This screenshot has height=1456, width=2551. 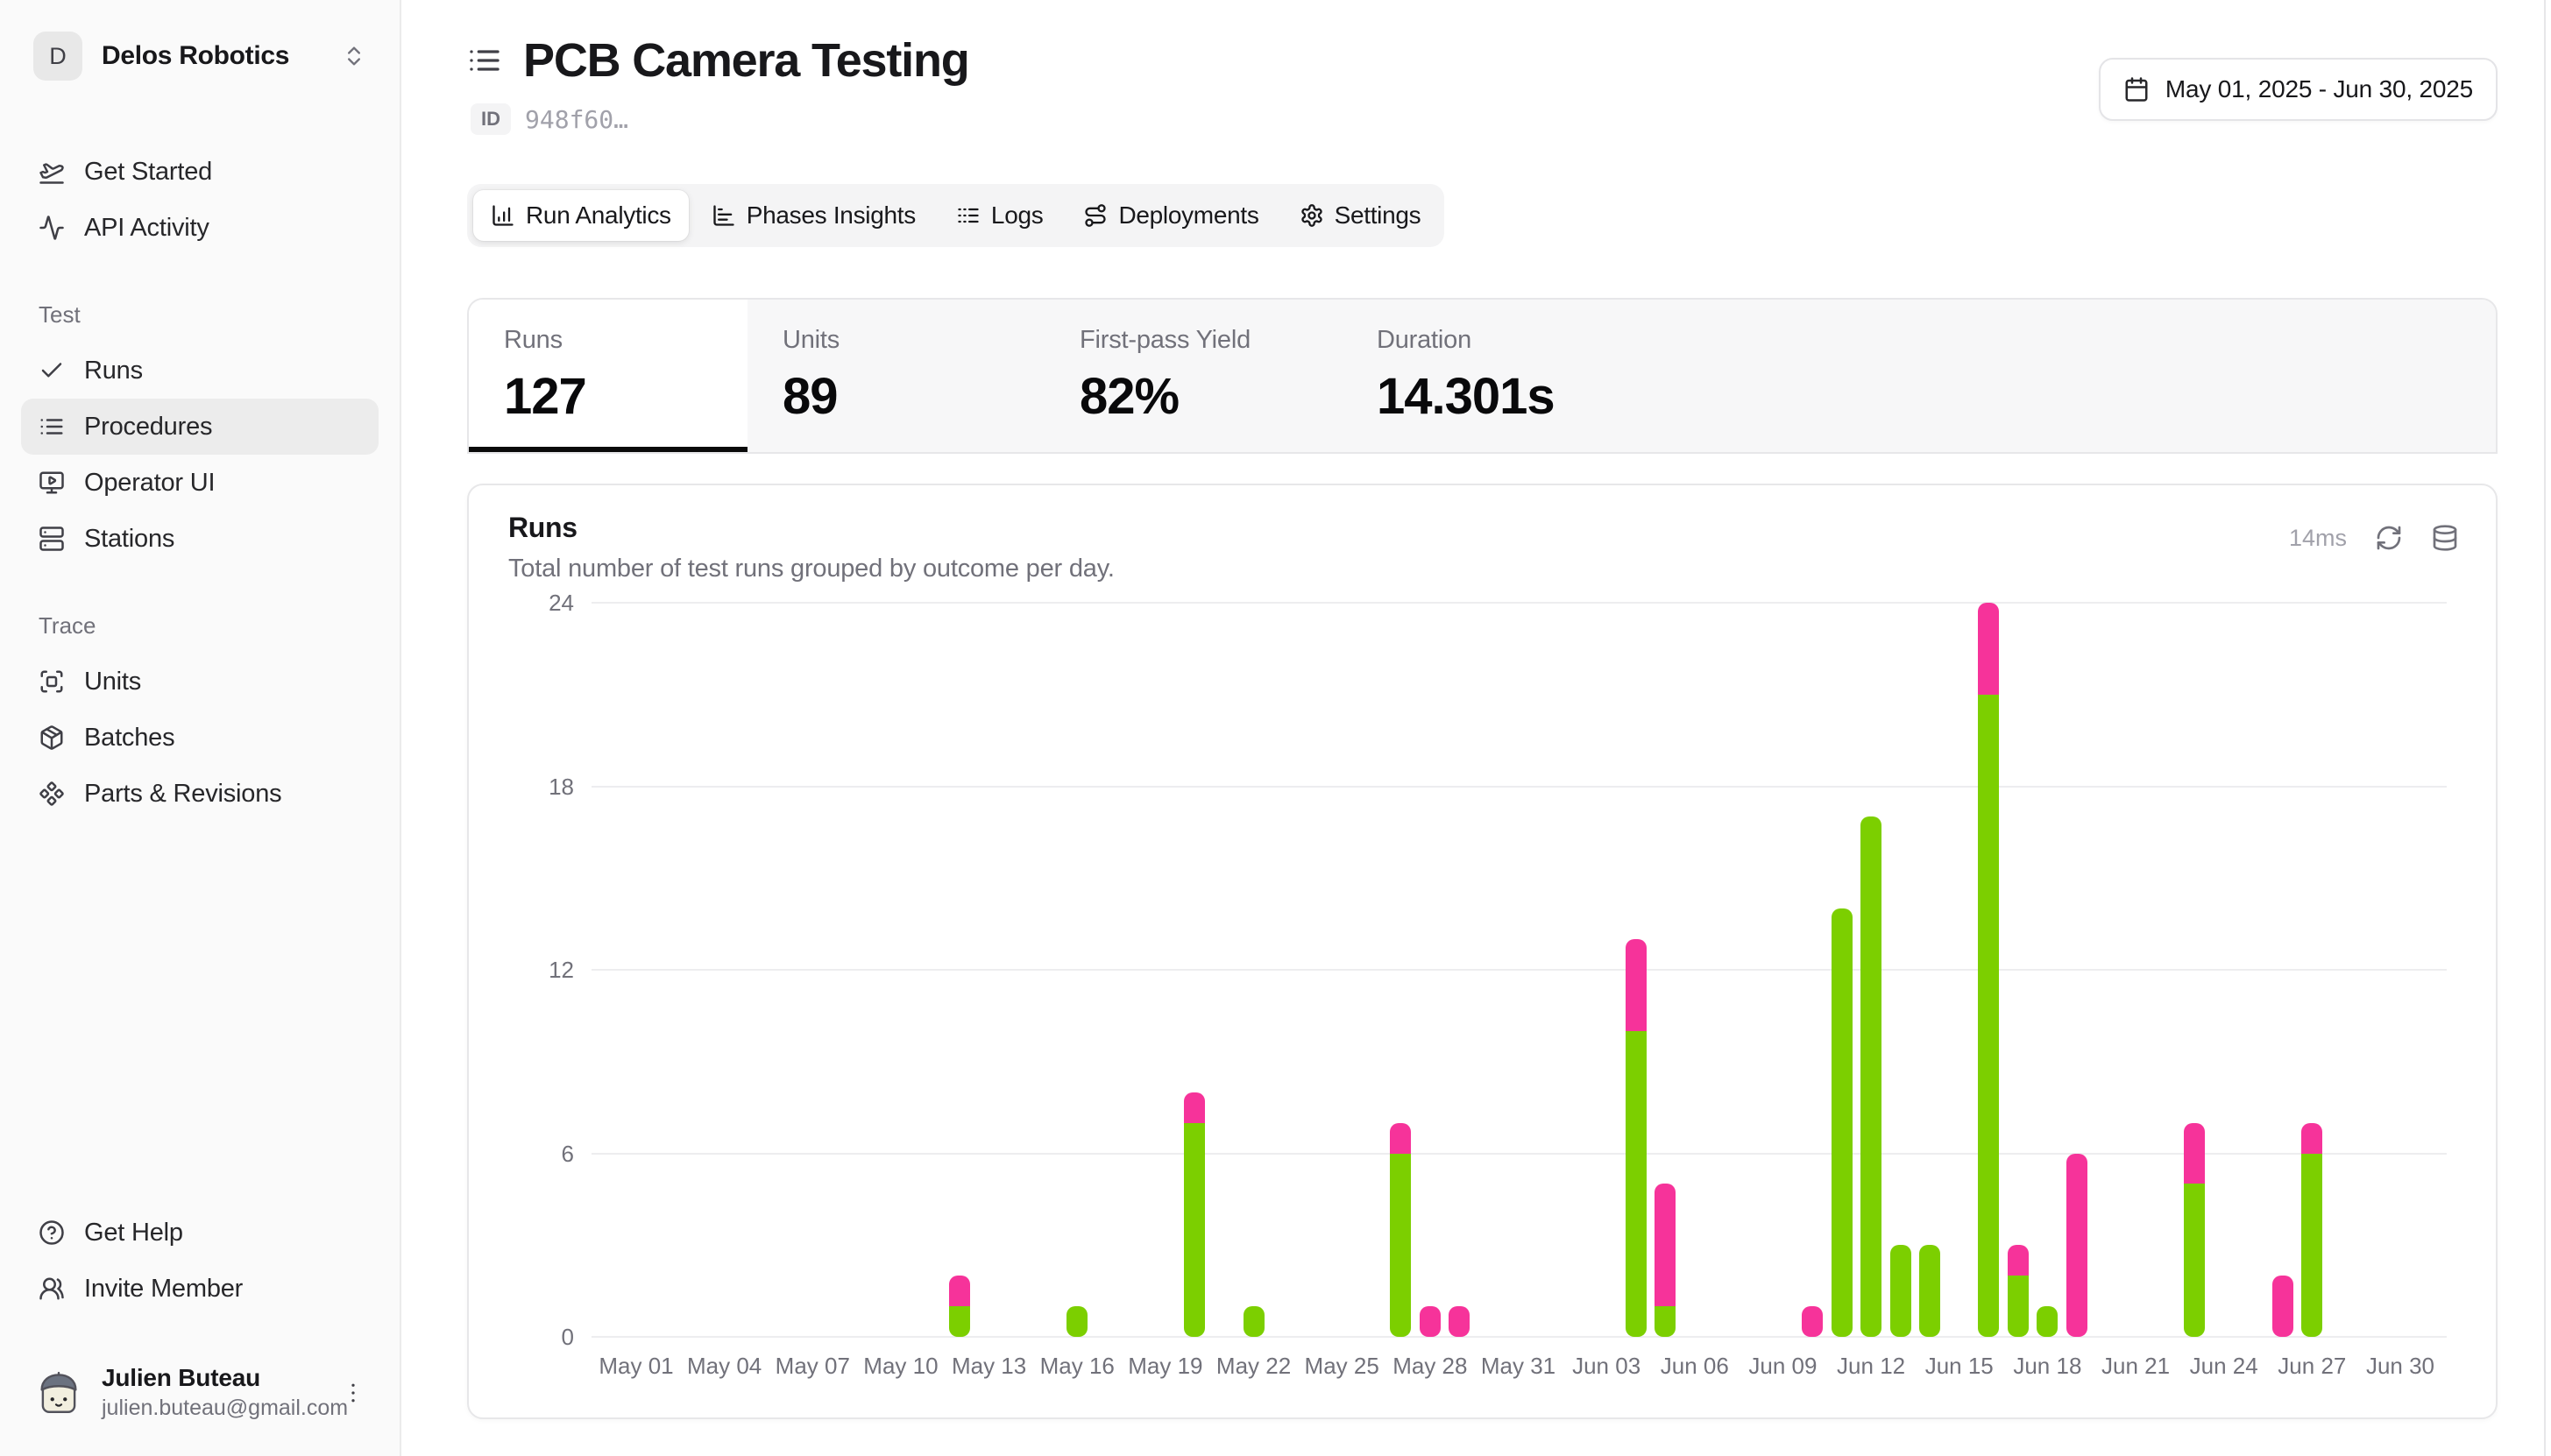 What do you see at coordinates (896, 376) in the screenshot?
I see `stat-units: Units 89` at bounding box center [896, 376].